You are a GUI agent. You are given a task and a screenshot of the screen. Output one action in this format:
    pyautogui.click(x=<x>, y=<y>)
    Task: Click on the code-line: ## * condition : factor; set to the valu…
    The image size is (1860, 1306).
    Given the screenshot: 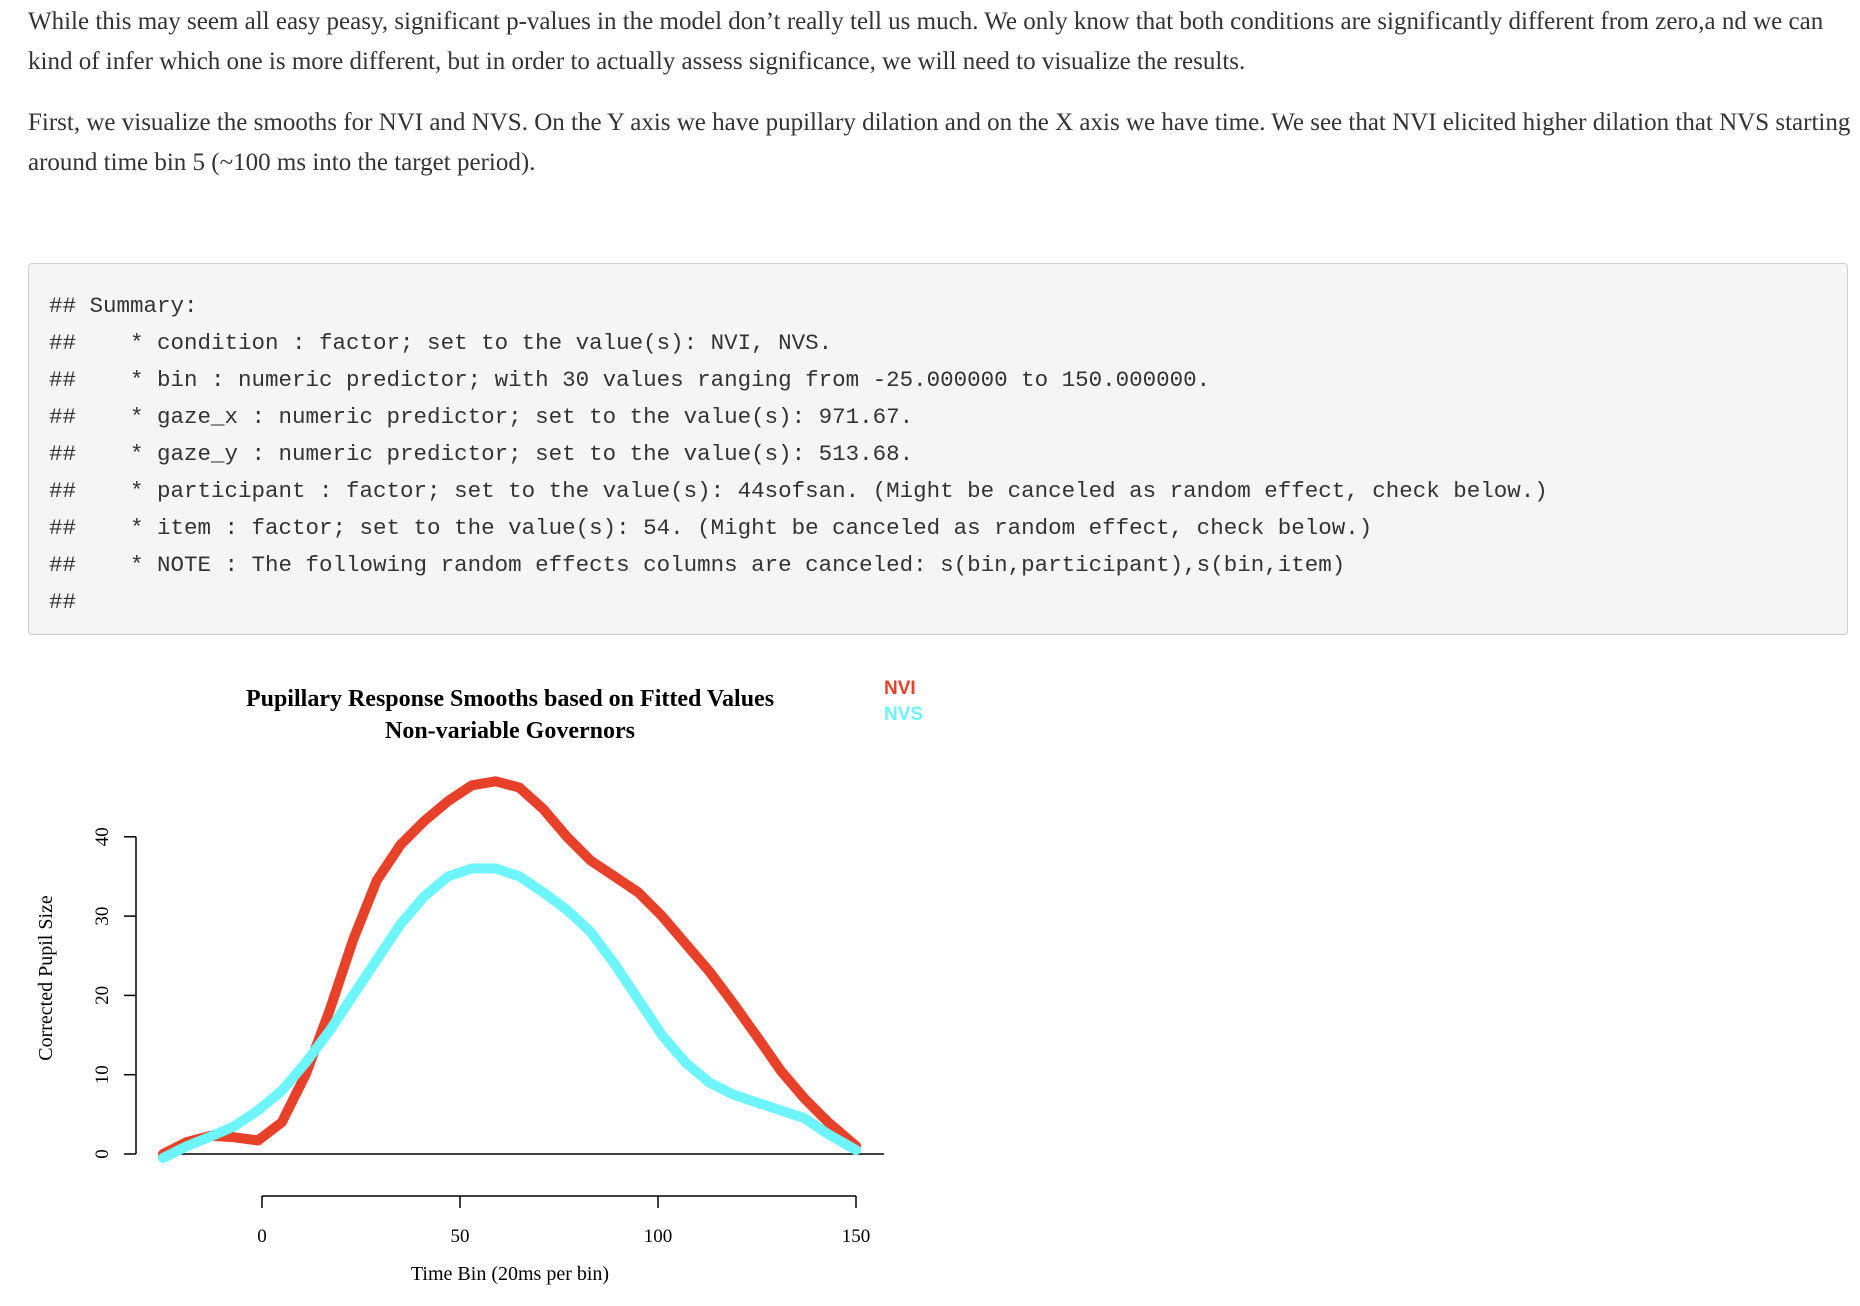 What is the action you would take?
    pyautogui.click(x=441, y=343)
    